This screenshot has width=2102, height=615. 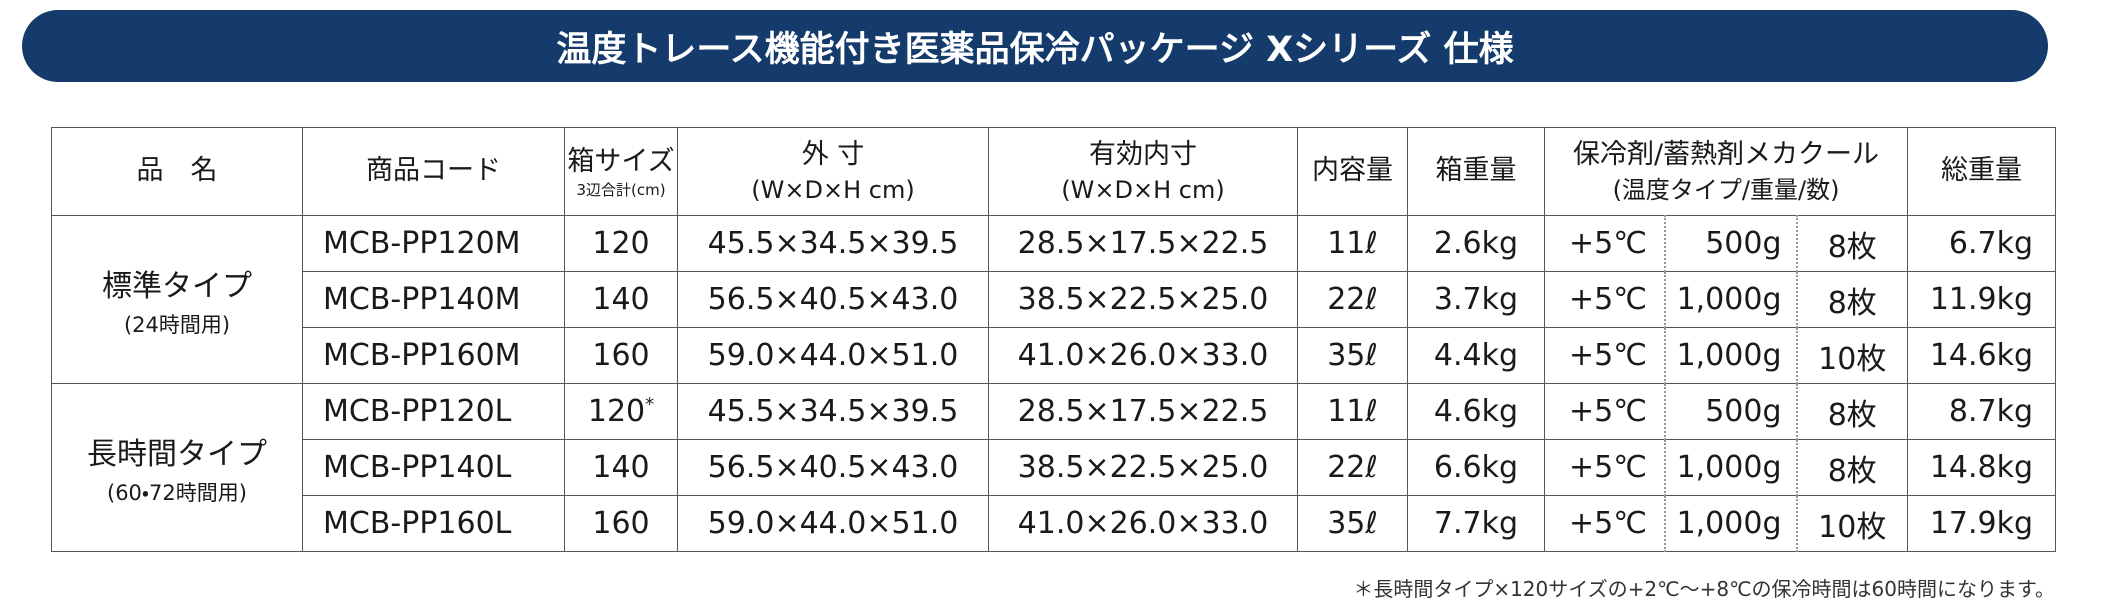 I want to click on cell-total: 14.8kg, so click(x=1982, y=467).